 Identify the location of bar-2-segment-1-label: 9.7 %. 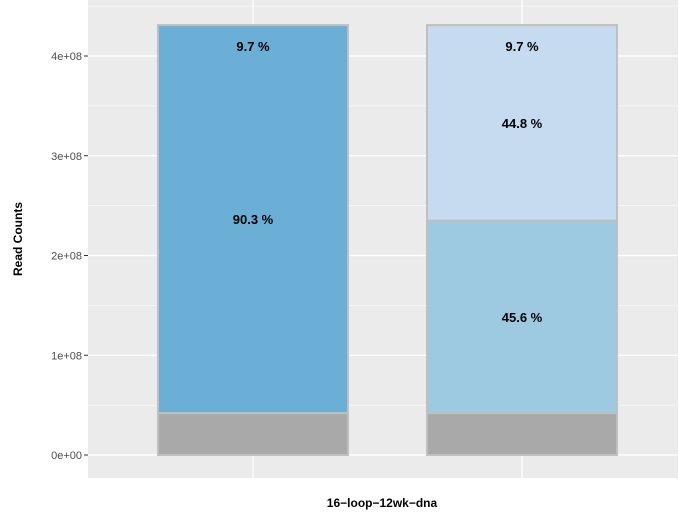
(522, 46).